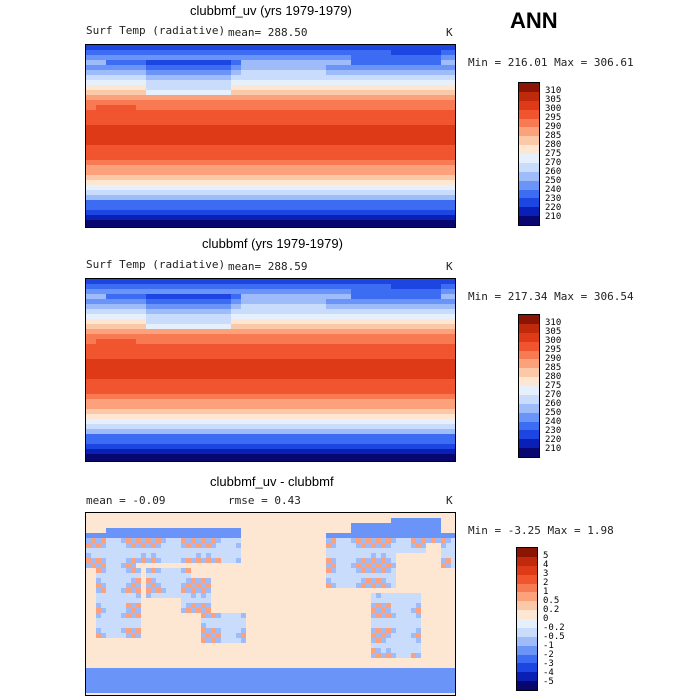  What do you see at coordinates (553, 127) in the screenshot?
I see `colorbar-tick-label: 290` at bounding box center [553, 127].